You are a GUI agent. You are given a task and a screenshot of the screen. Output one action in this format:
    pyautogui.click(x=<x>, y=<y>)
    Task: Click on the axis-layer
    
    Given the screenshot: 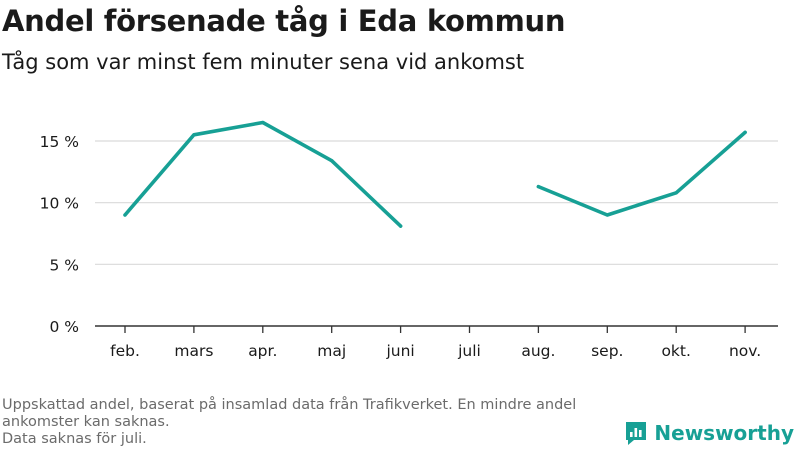 What is the action you would take?
    pyautogui.click(x=436, y=329)
    